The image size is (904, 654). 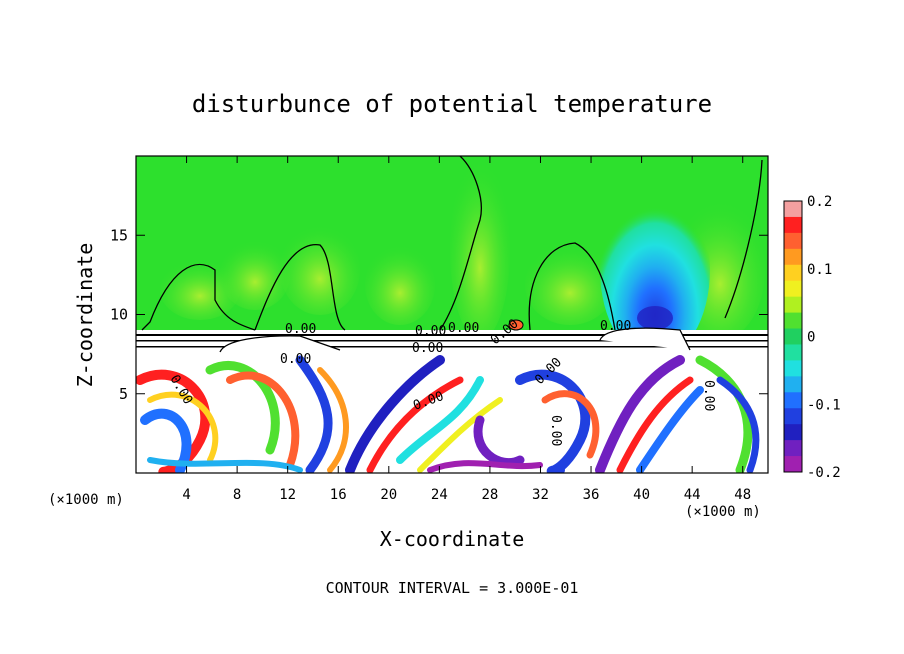 I want to click on y-tick-label: 15, so click(x=119, y=235).